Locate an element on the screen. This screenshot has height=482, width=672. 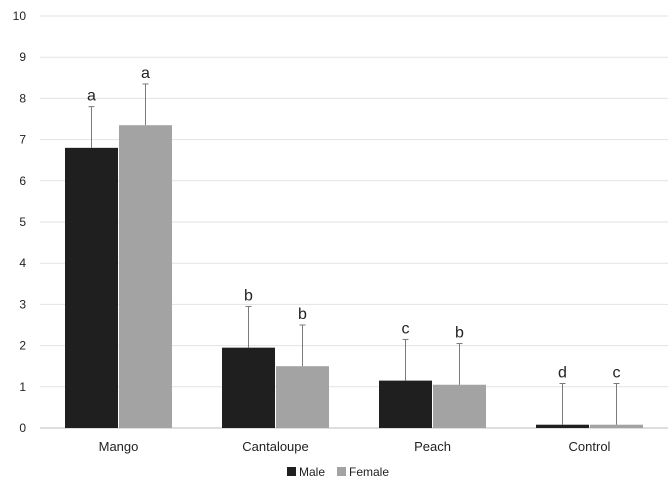
y-tick-label-4: 4 is located at coordinates (22, 263).